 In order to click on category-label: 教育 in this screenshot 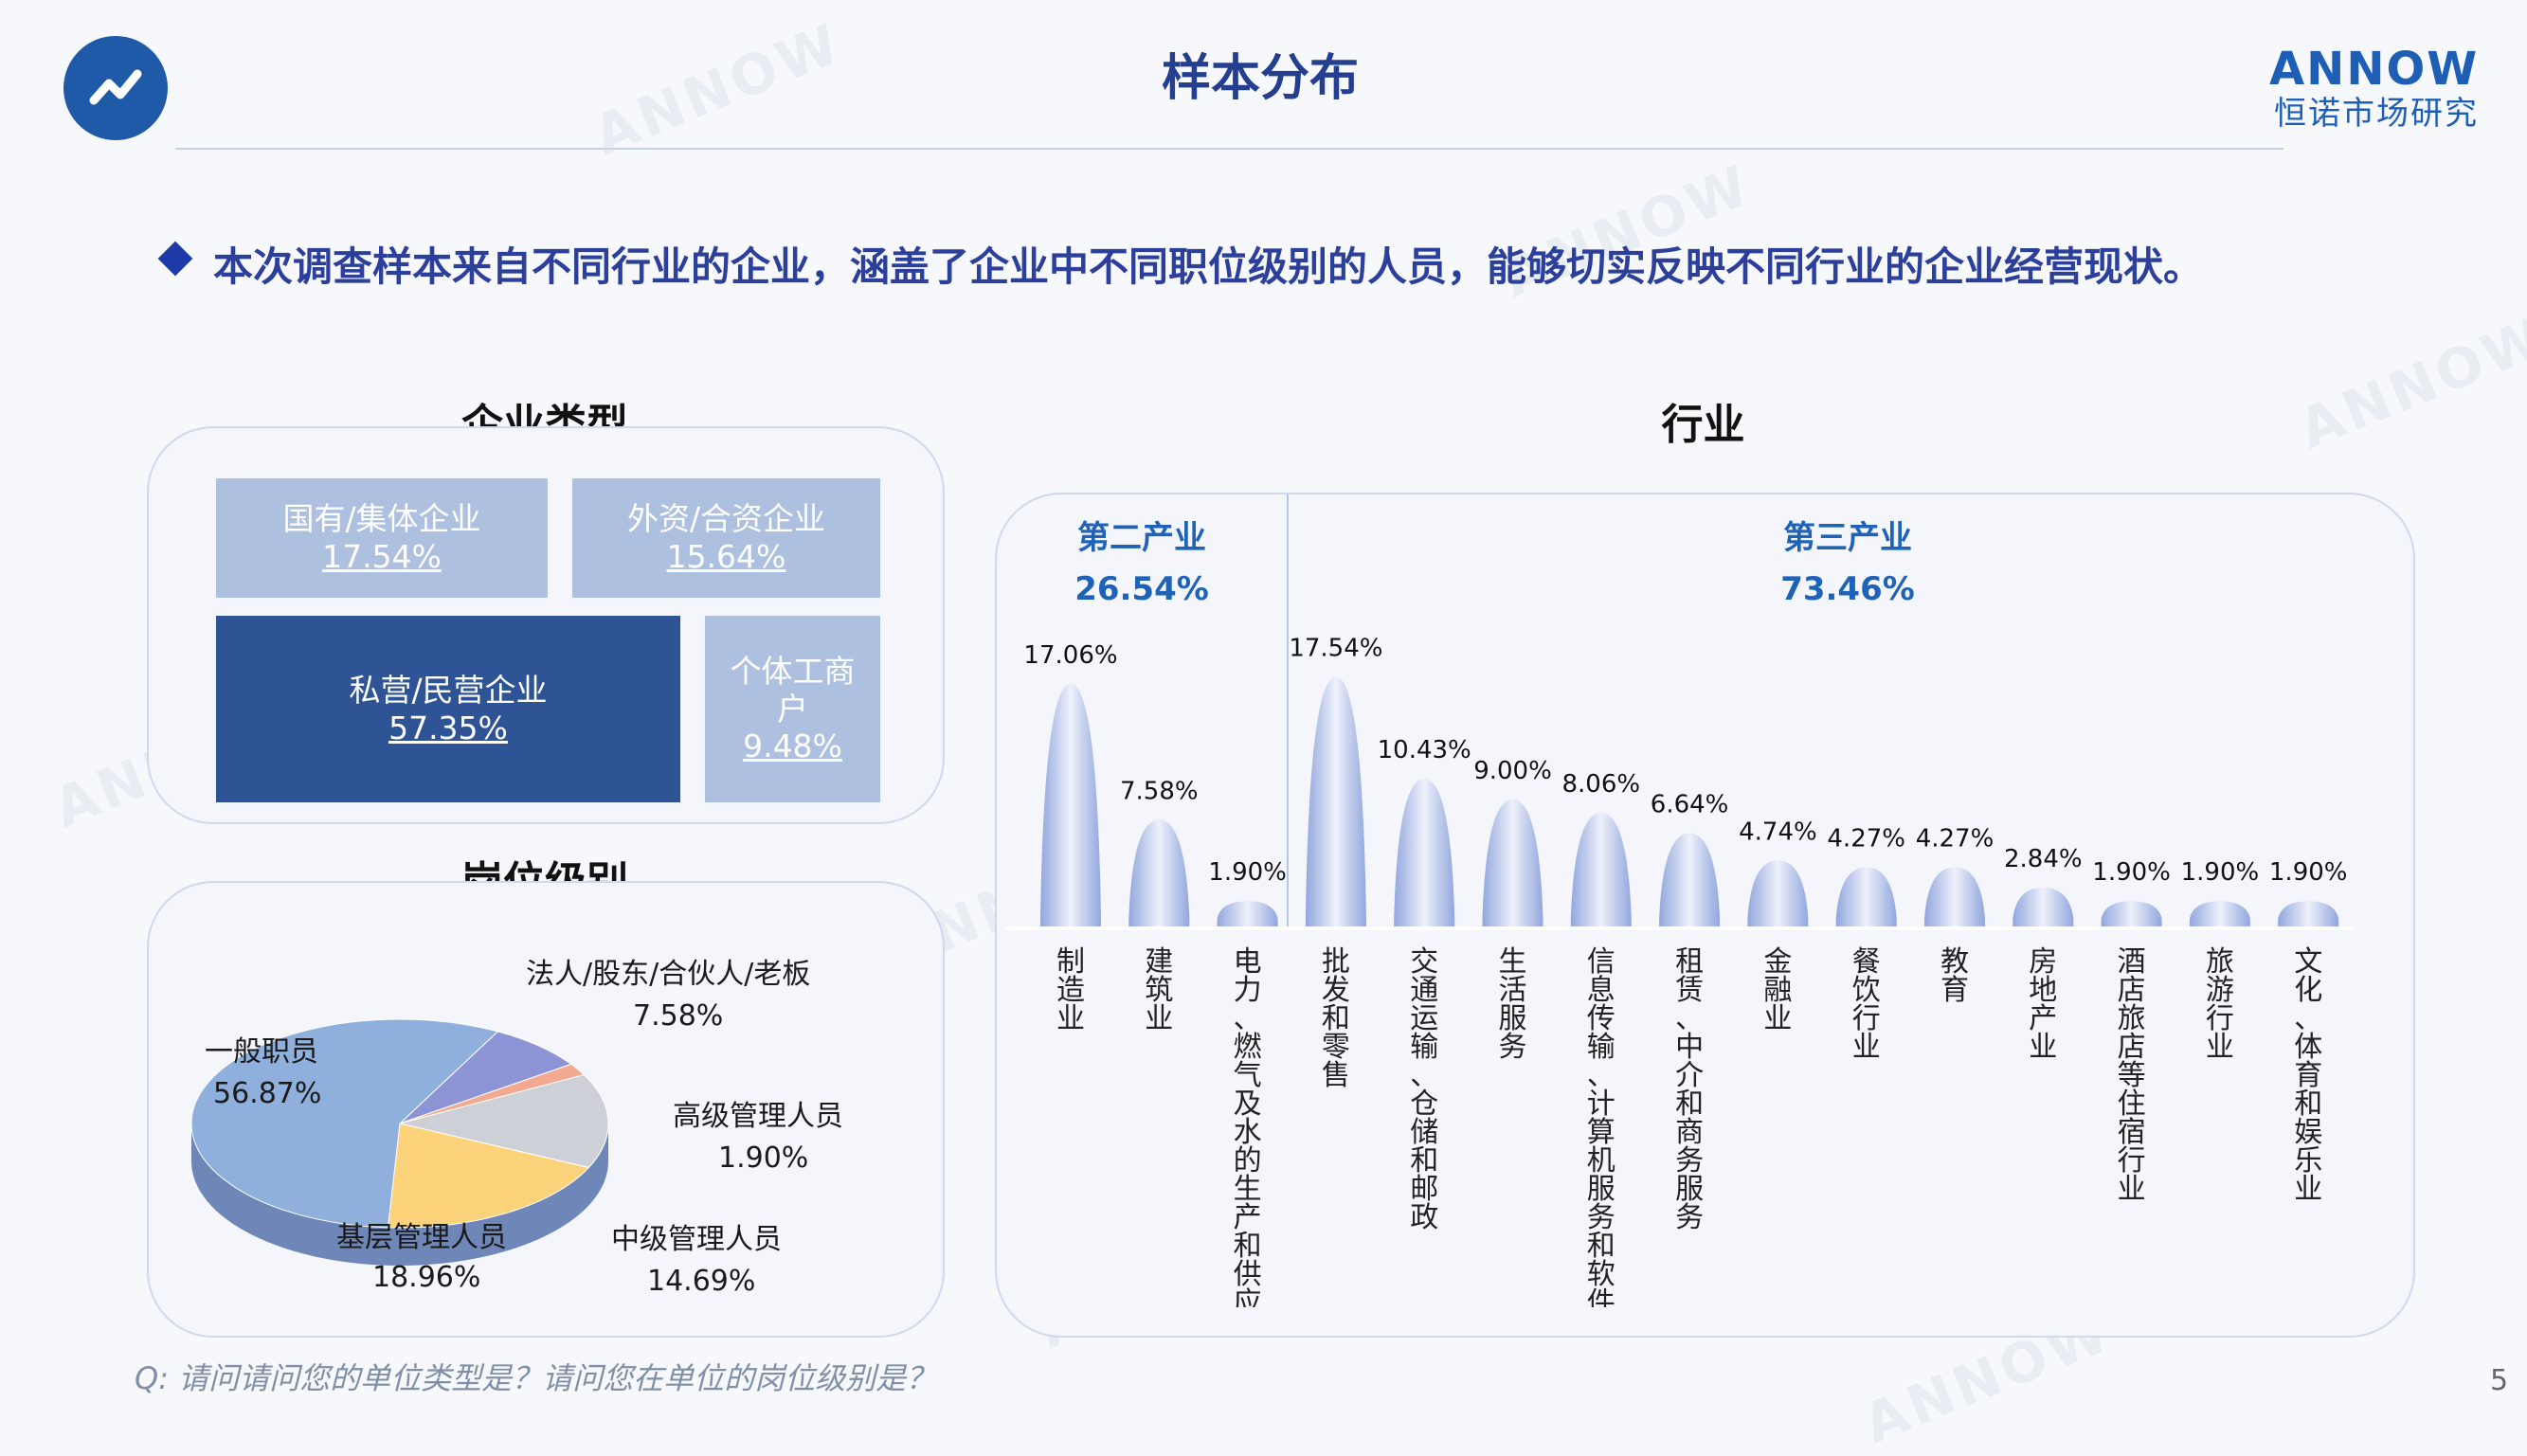, I will do `click(1954, 976)`.